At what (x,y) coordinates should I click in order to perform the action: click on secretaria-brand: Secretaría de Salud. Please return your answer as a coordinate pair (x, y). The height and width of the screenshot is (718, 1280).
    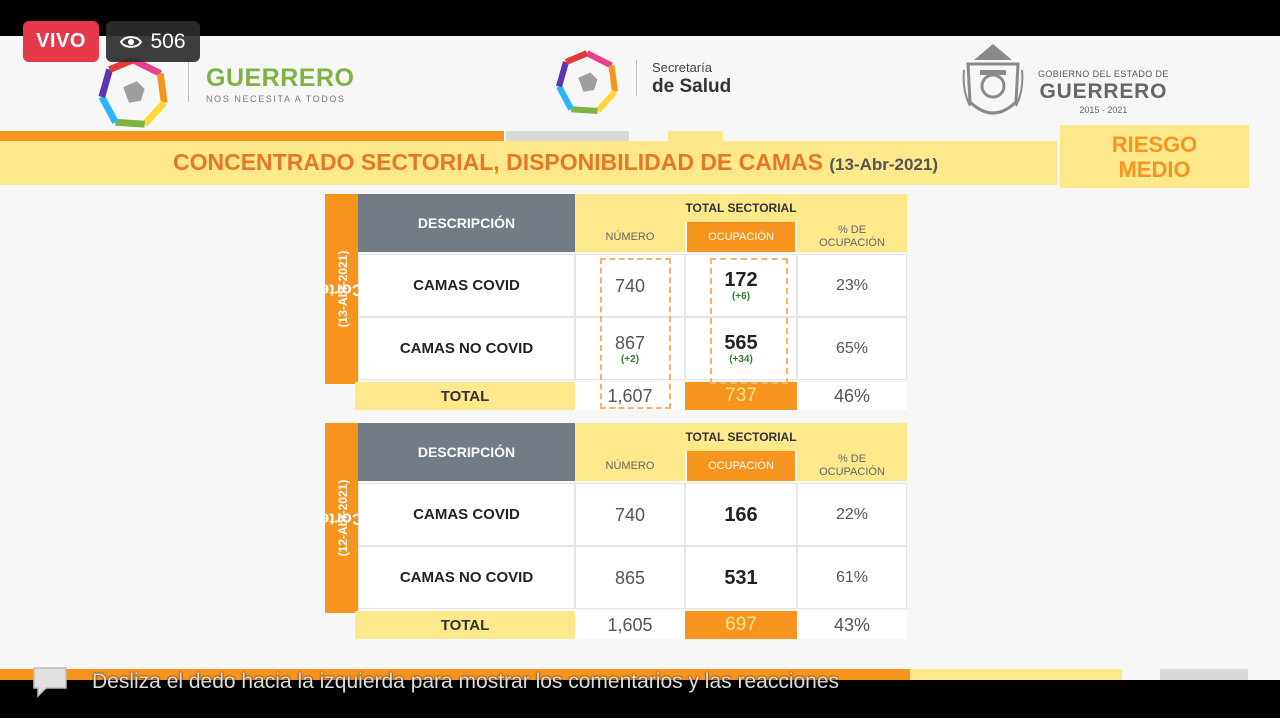
    Looking at the image, I should click on (691, 79).